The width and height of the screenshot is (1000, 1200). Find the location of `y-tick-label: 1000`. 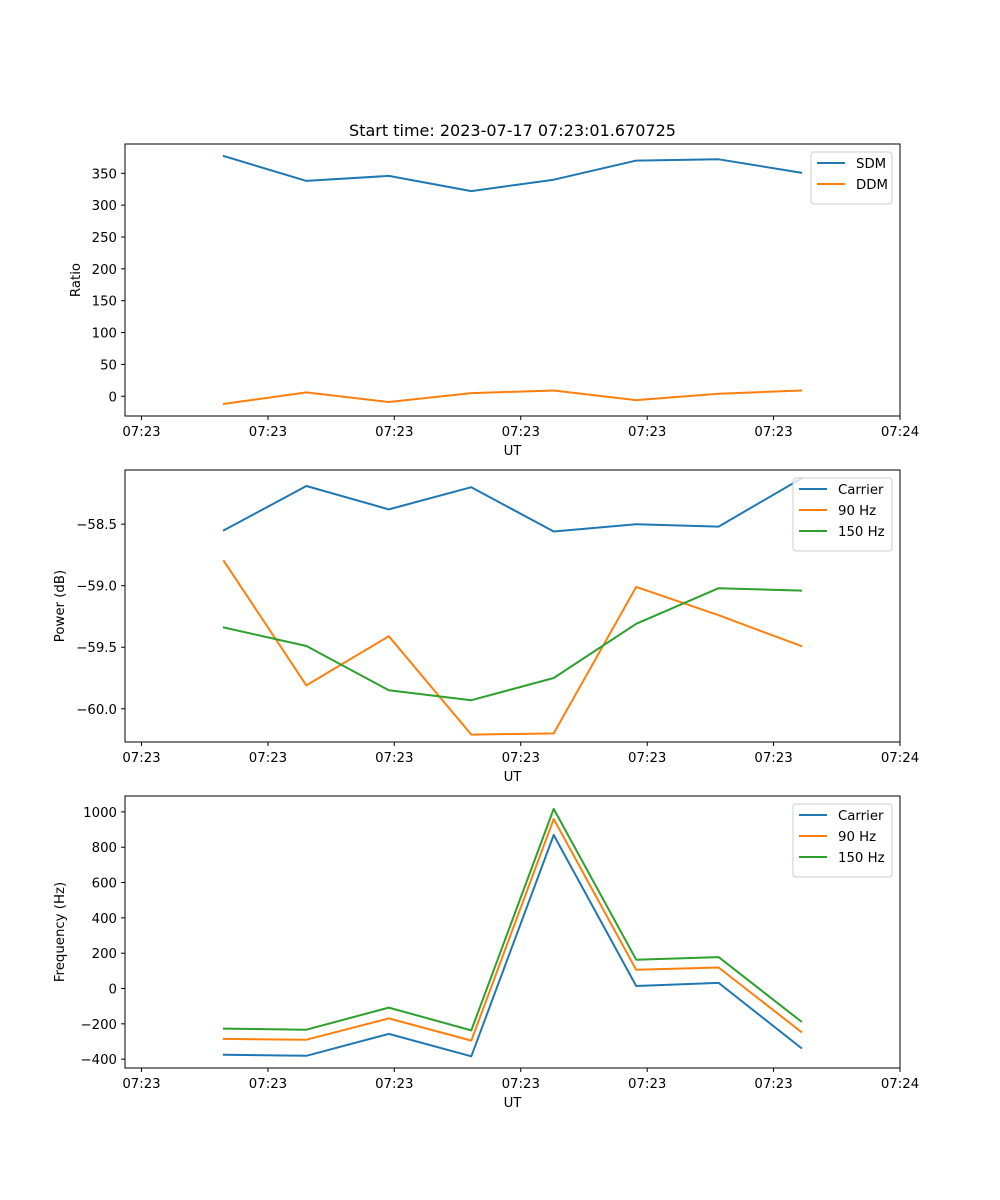

y-tick-label: 1000 is located at coordinates (100, 813).